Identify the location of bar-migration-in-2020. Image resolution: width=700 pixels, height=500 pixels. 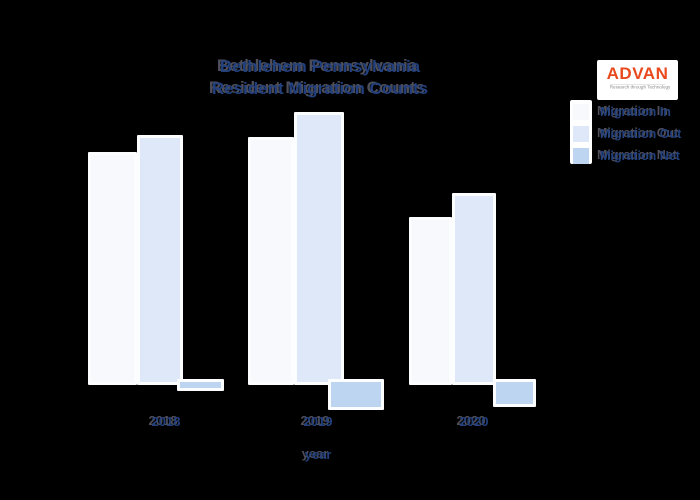
(430, 301).